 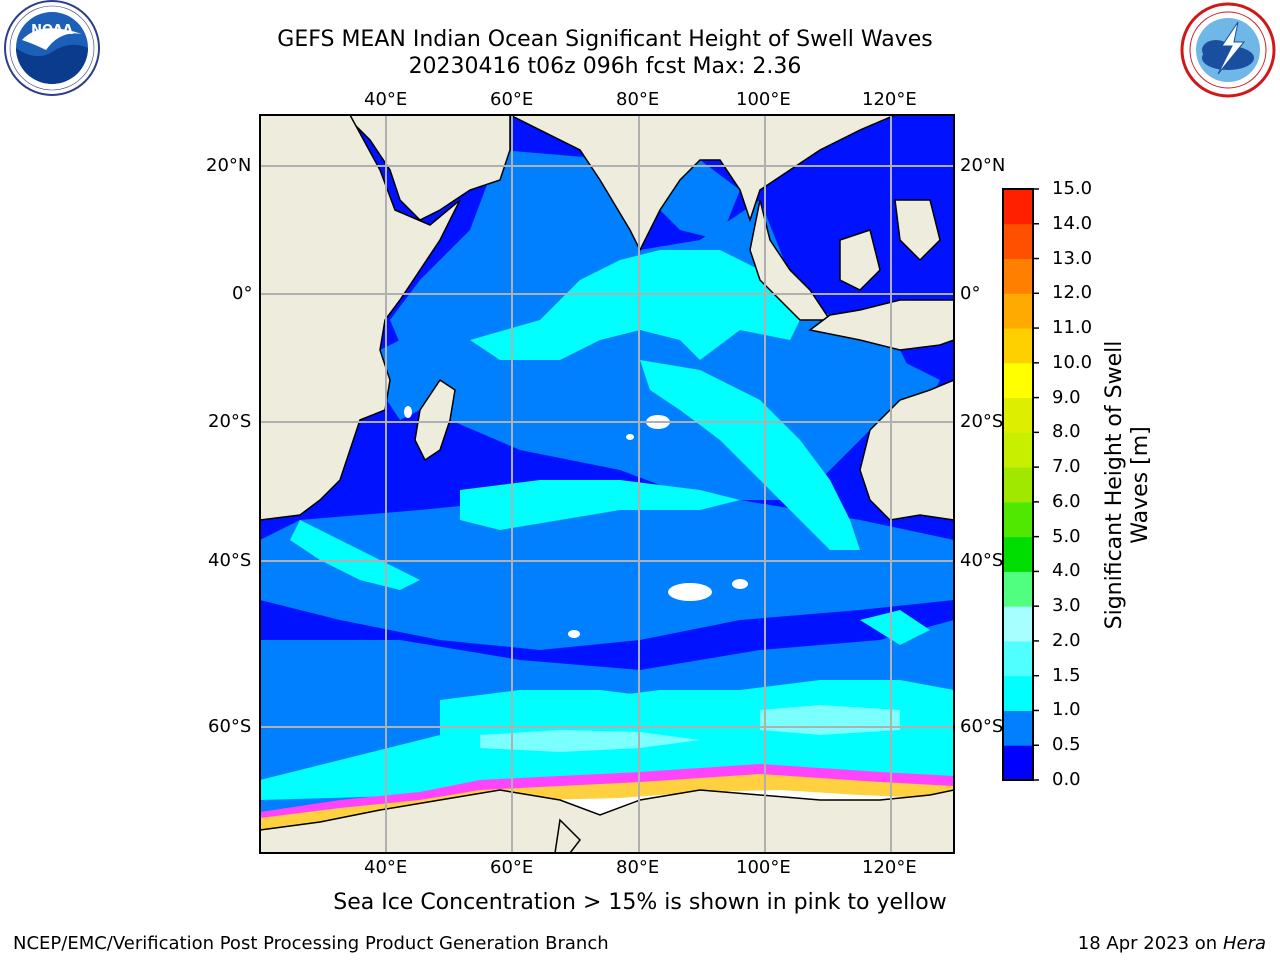 I want to click on lon-label-bottom: 40°E, so click(x=386, y=867).